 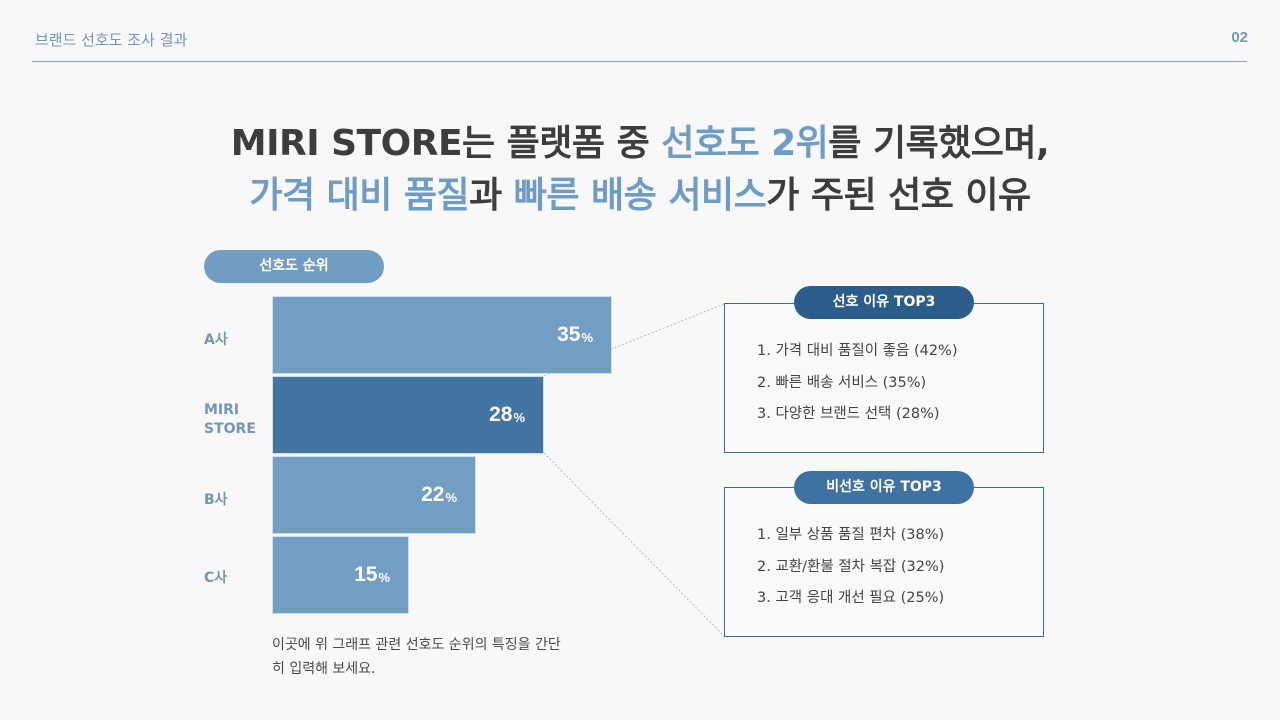 I want to click on chart-note: 이곳에 위 그래프 관련 선호도 순위의 특징을 간단히 입력해 보세요., so click(x=416, y=657).